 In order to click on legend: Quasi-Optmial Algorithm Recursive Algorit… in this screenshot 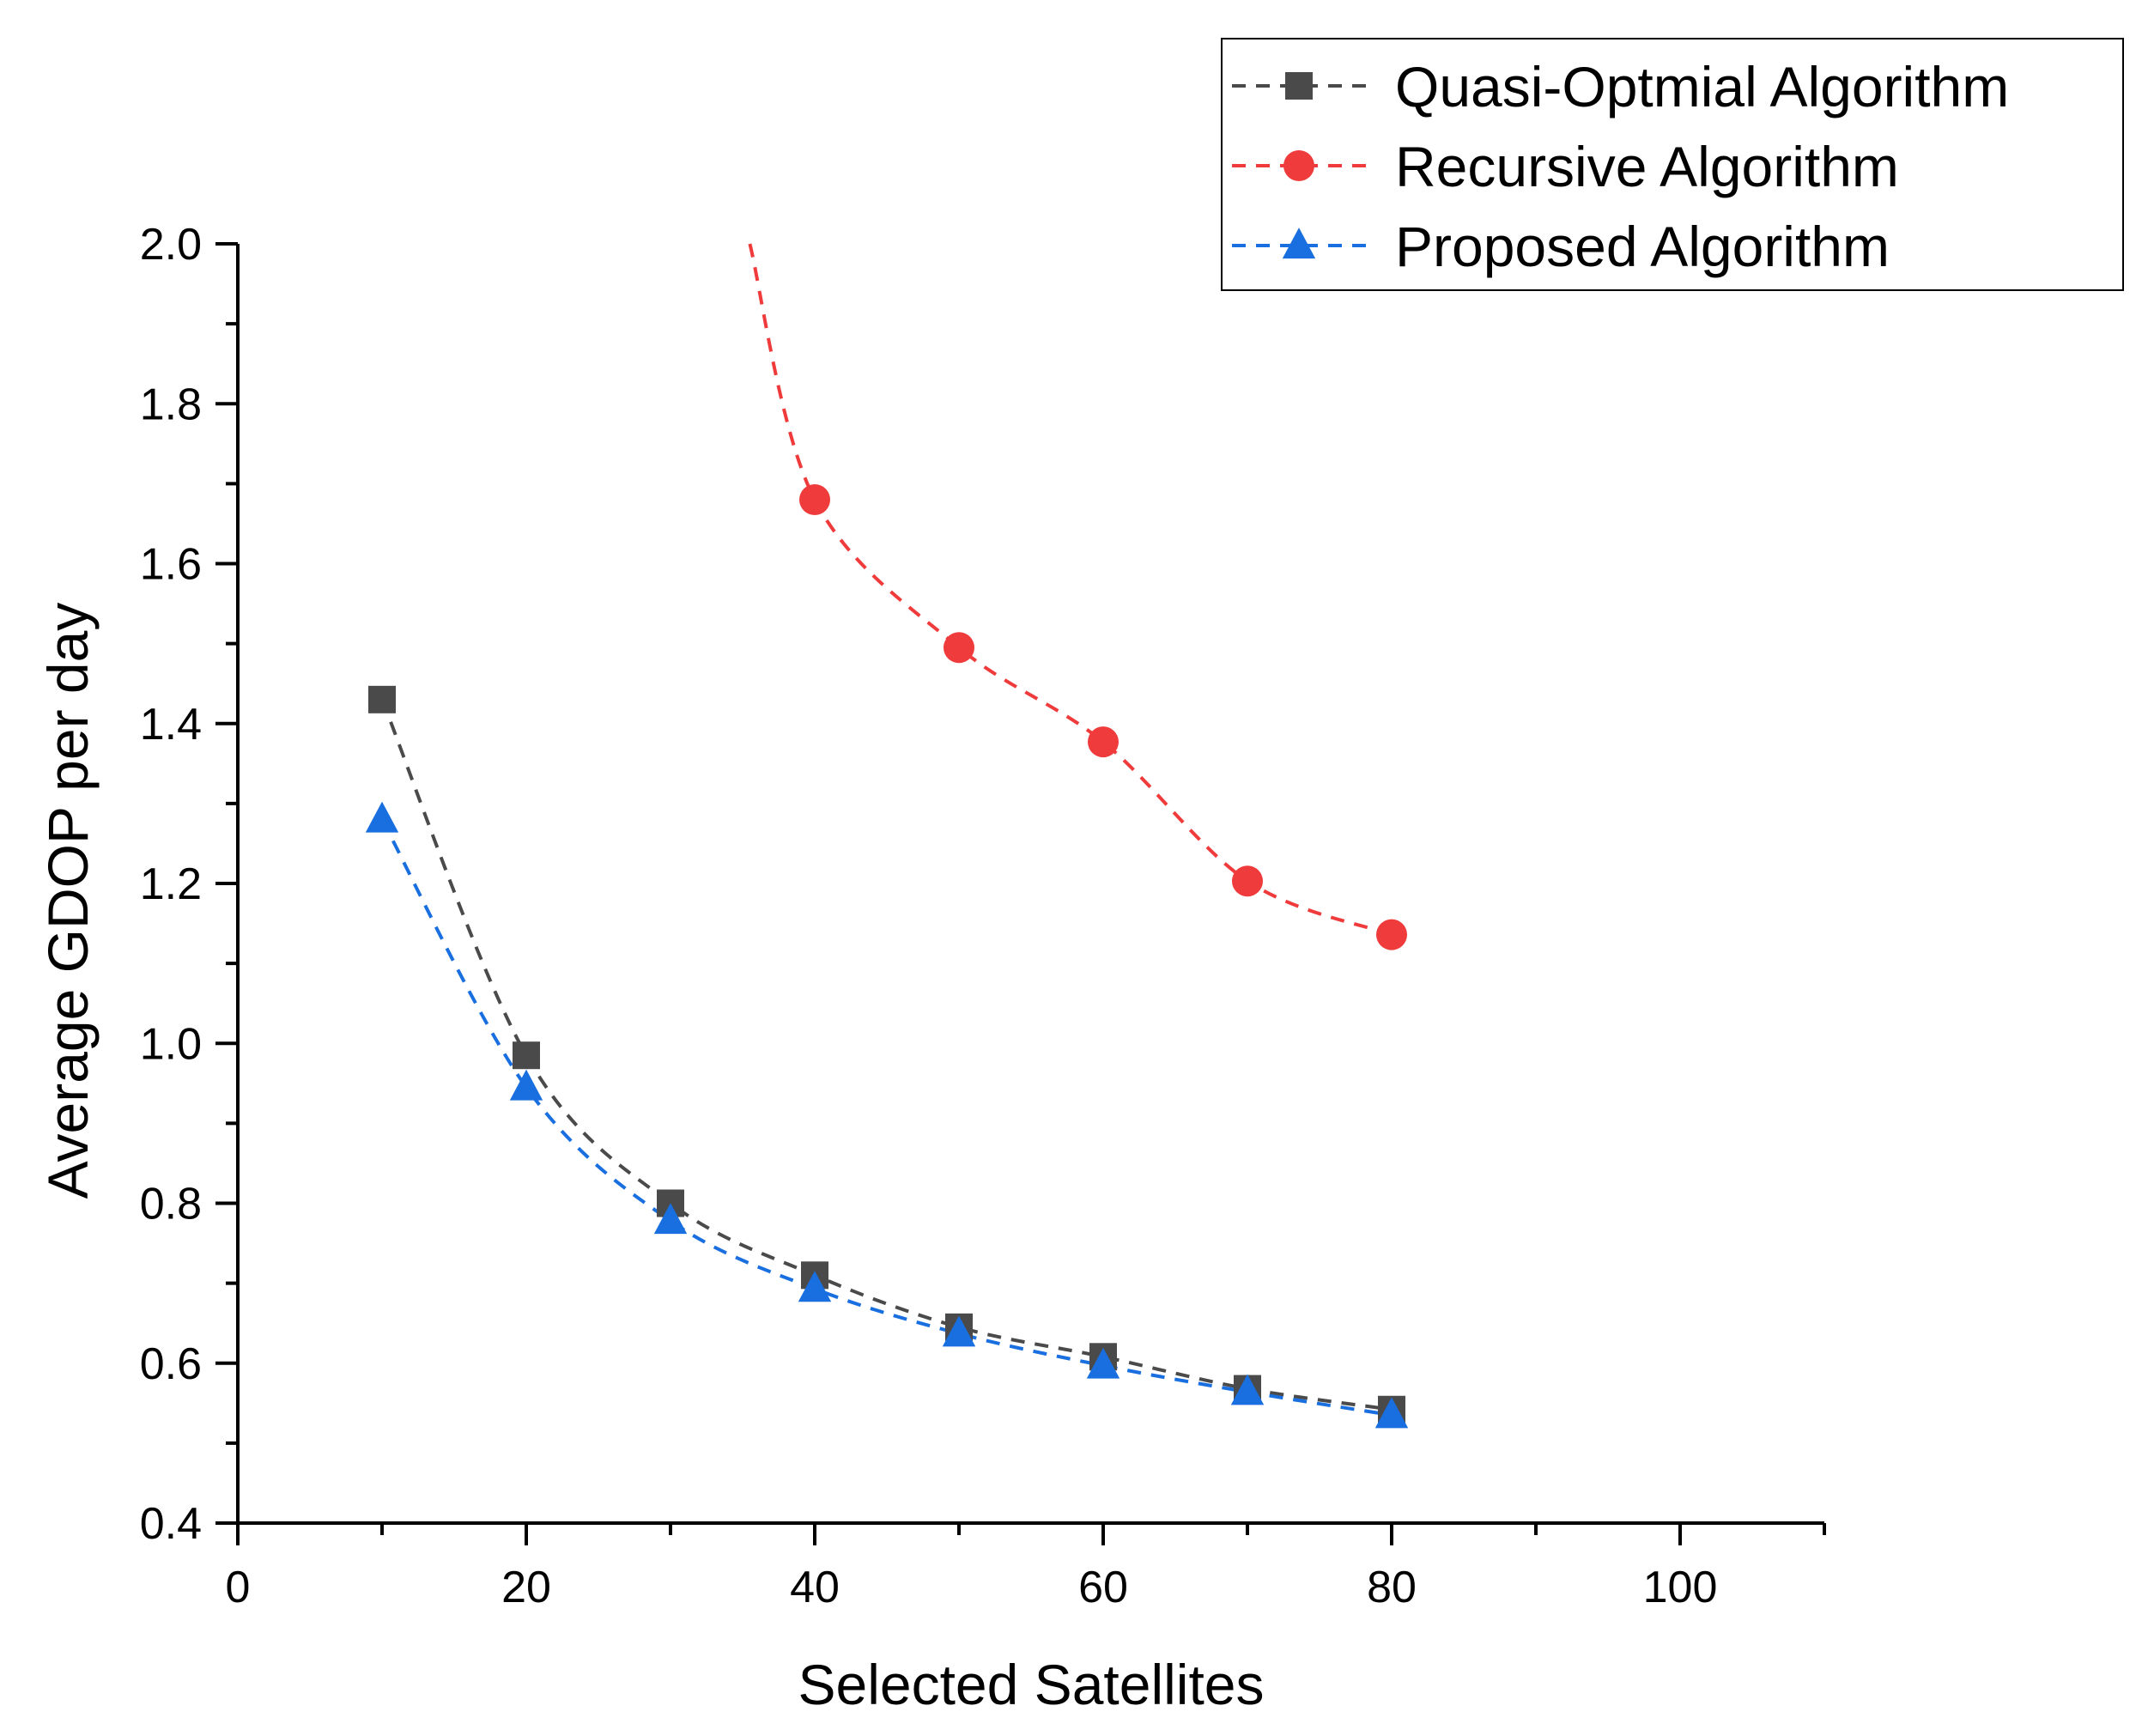, I will do `click(1673, 164)`.